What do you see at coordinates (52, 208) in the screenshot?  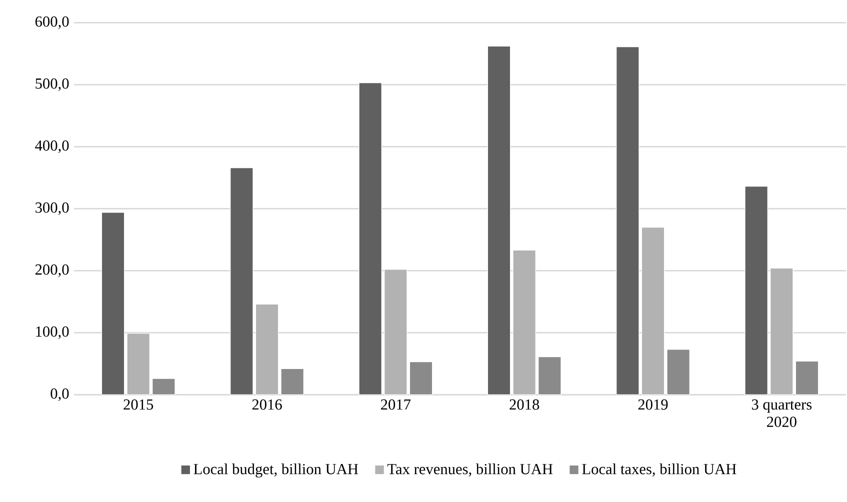 I see `y-tick-label: 300,0` at bounding box center [52, 208].